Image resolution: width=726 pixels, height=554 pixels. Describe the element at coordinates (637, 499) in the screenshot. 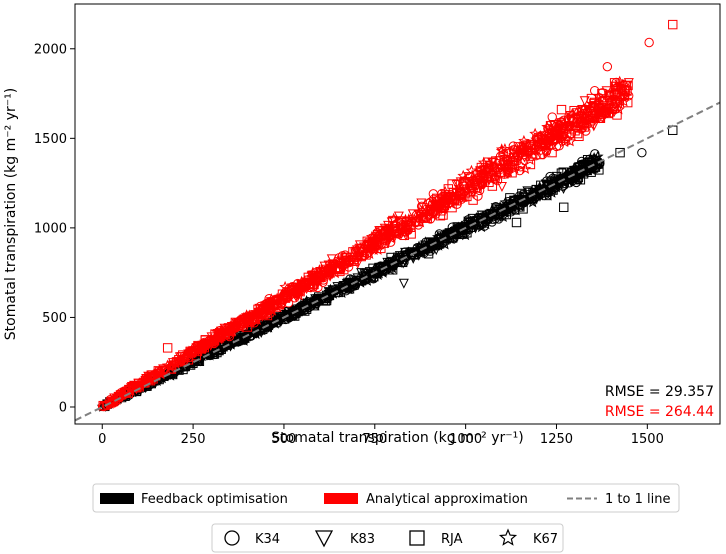

I see `legend-label-reference: 1 to 1 line` at that location.